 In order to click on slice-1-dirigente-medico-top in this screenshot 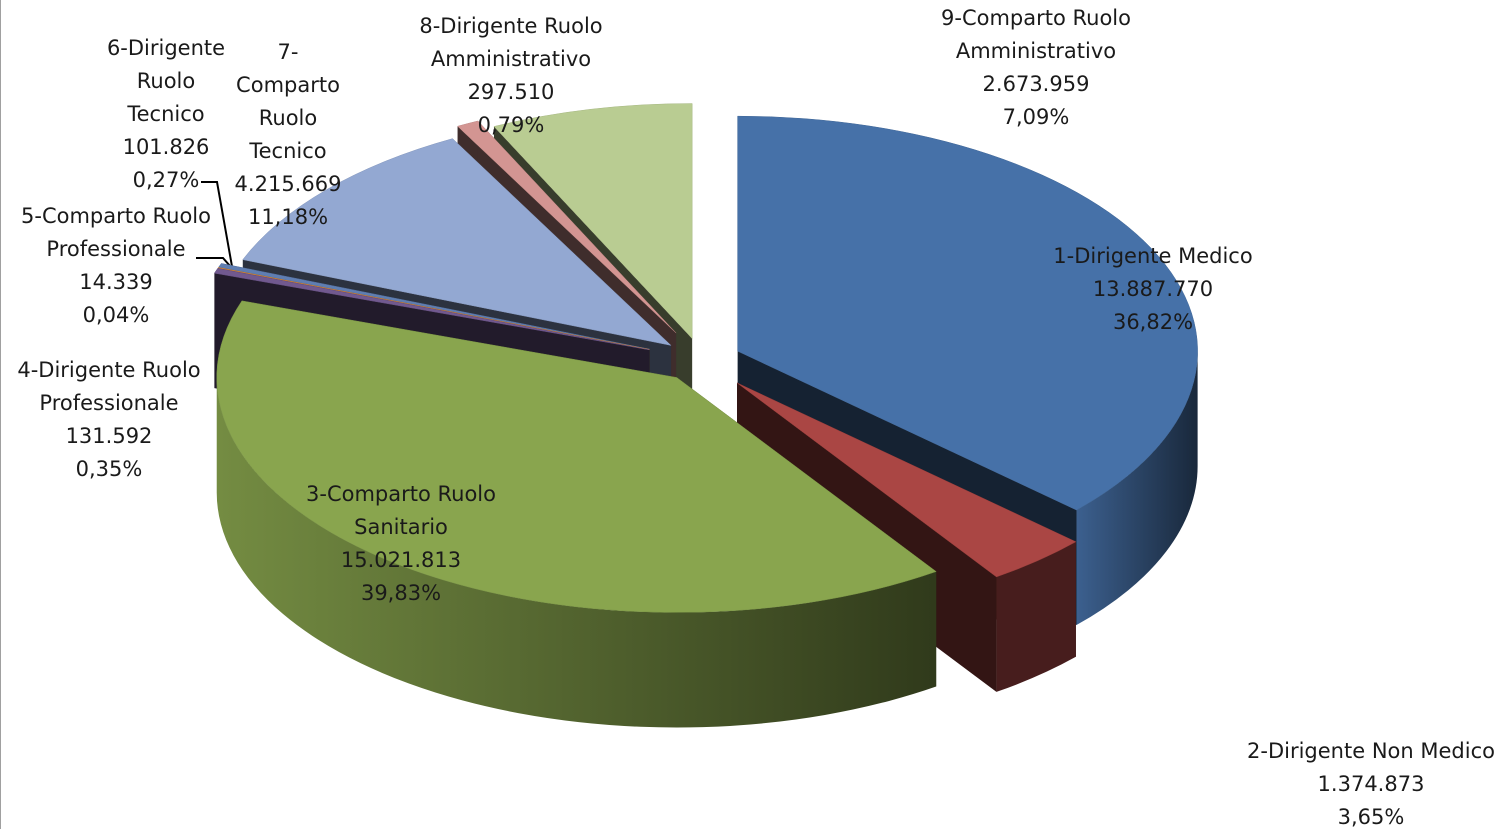, I will do `click(967, 313)`.